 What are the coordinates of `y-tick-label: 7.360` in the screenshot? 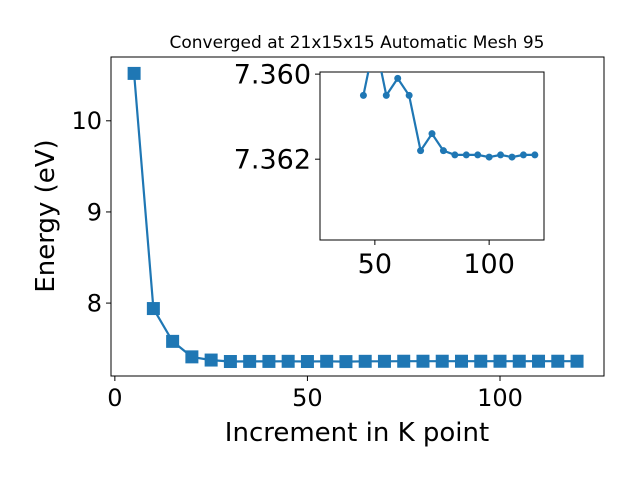 It's located at (272, 75).